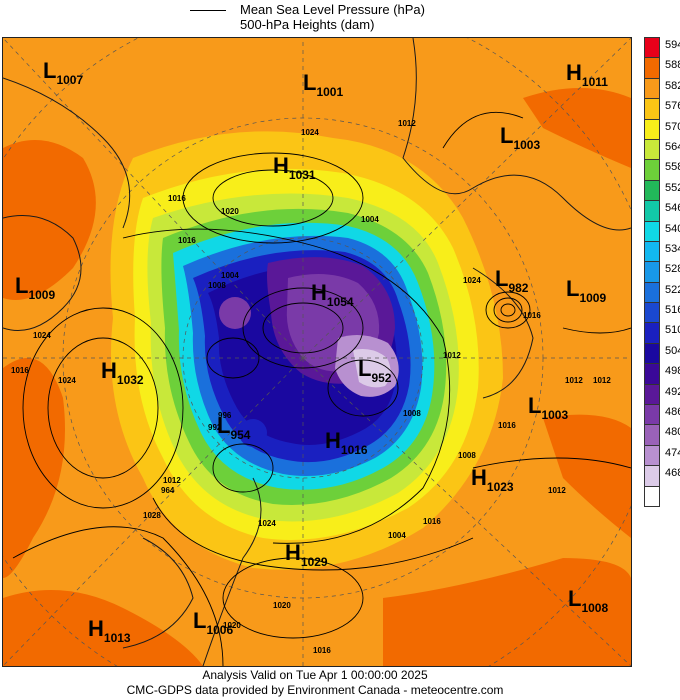 The height and width of the screenshot is (700, 680). What do you see at coordinates (672, 208) in the screenshot?
I see `colorbar-label: 546` at bounding box center [672, 208].